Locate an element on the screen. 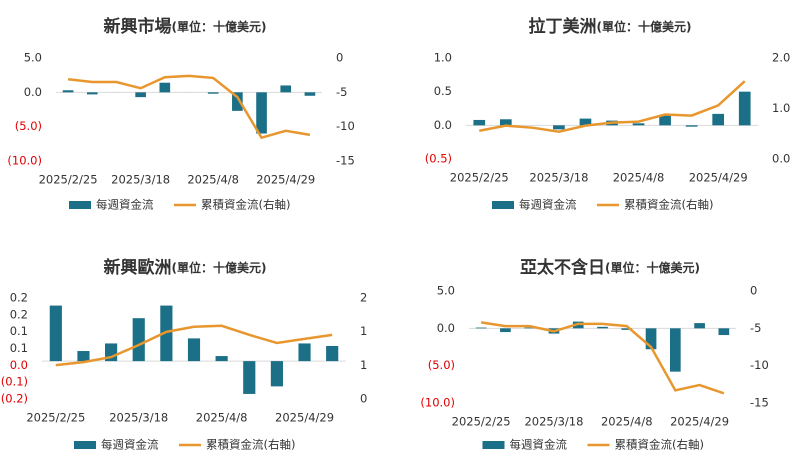  title-text: 亞太不含日 is located at coordinates (562, 267).